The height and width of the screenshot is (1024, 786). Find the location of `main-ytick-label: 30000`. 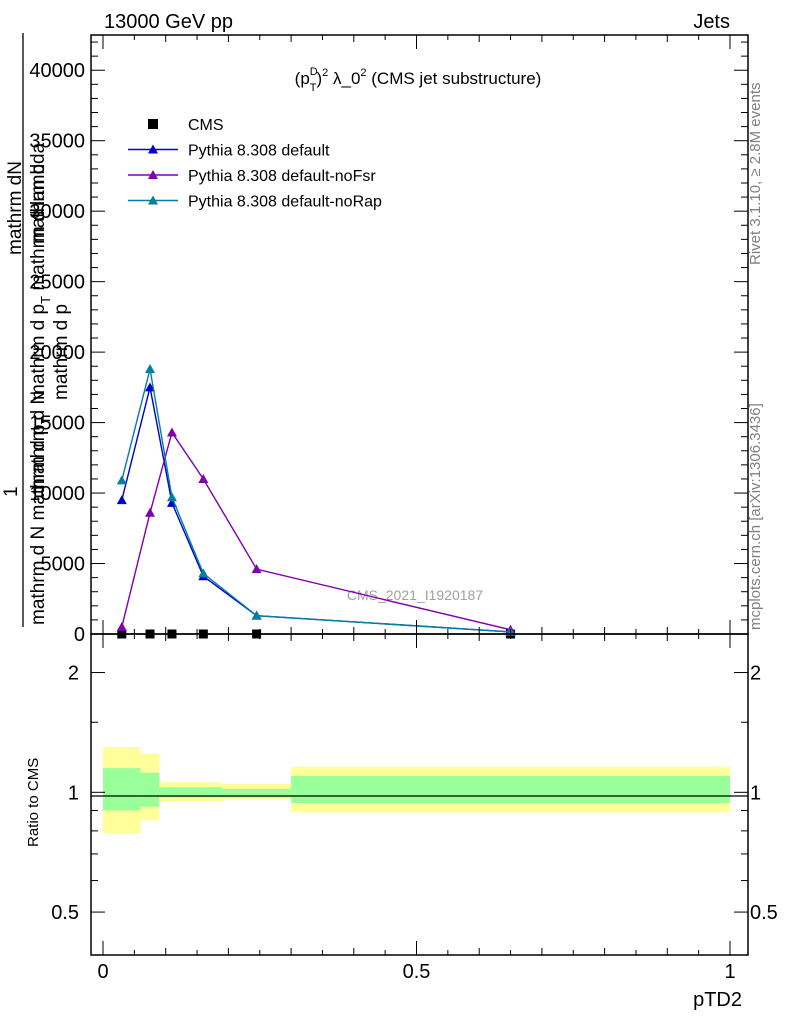

main-ytick-label: 30000 is located at coordinates (57, 212).